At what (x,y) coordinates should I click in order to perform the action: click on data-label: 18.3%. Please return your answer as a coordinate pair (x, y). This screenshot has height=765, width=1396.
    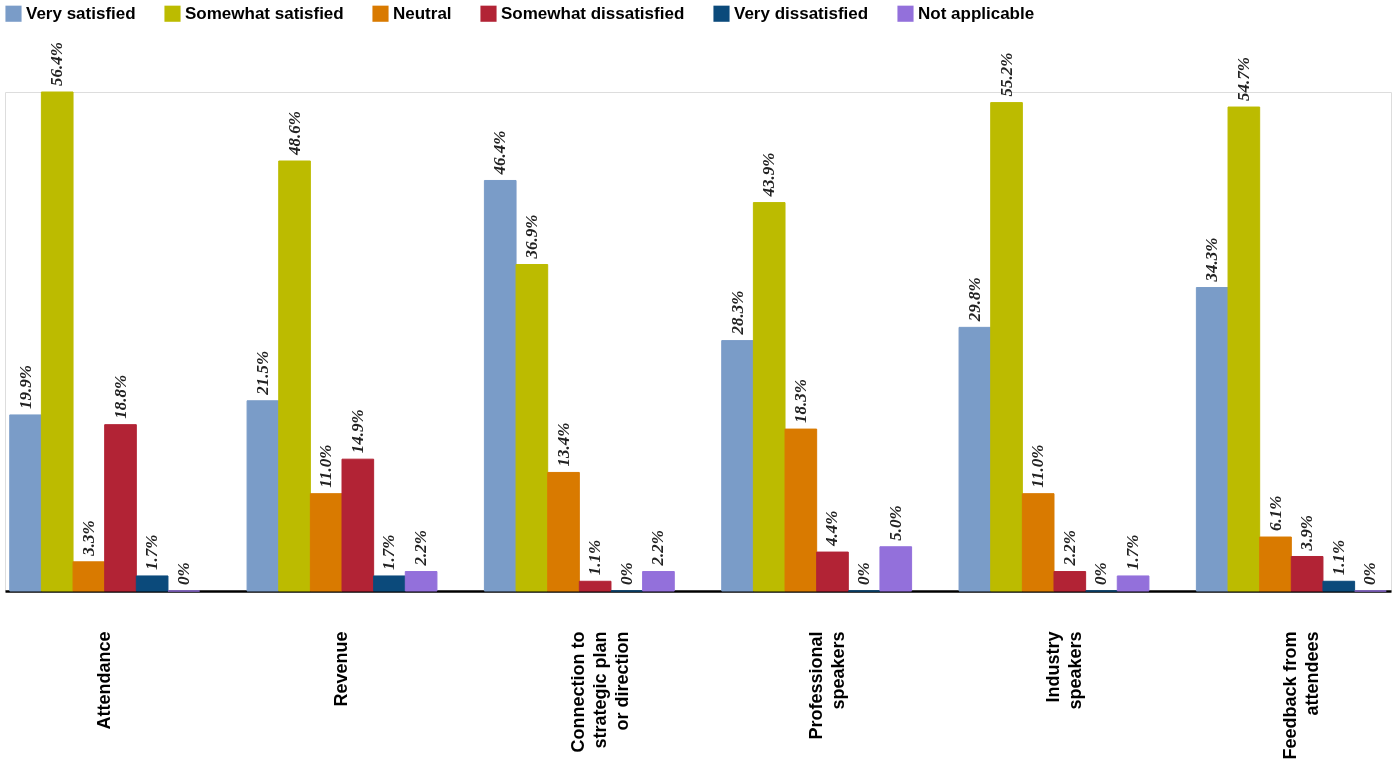
    Looking at the image, I should click on (800, 401).